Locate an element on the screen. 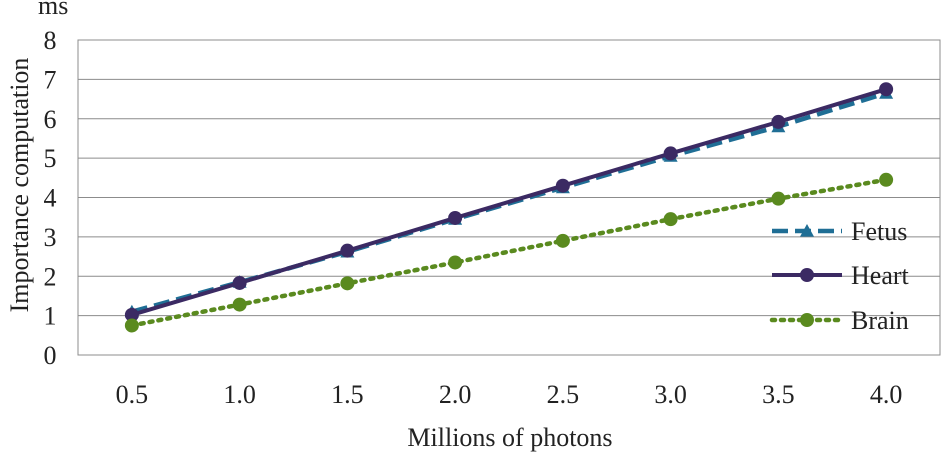  x-tick-label: 1.5 is located at coordinates (347, 394).